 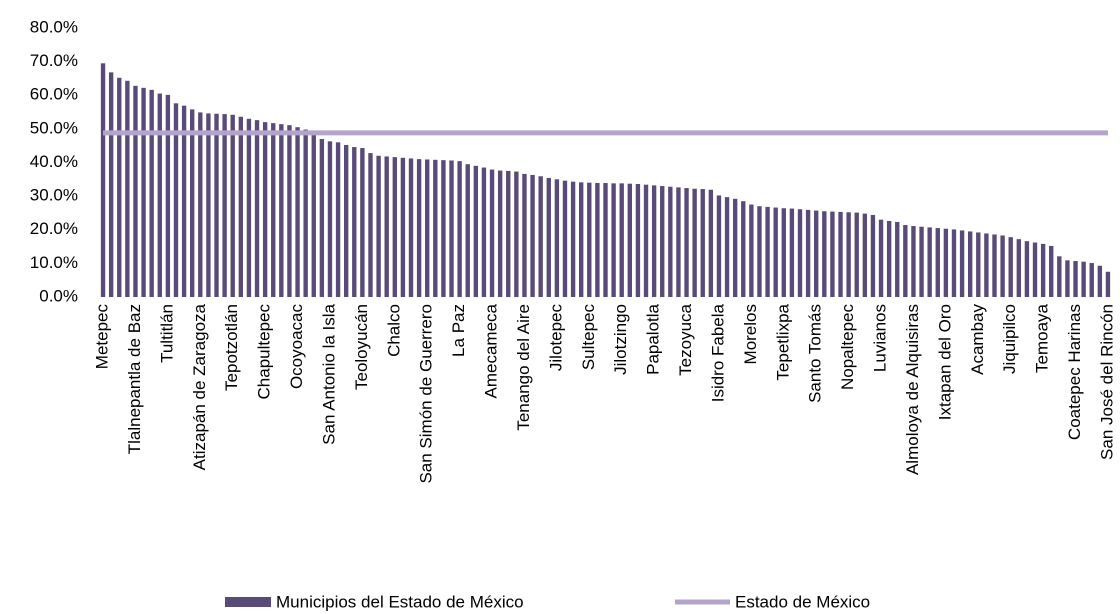 What do you see at coordinates (717, 352) in the screenshot?
I see `x-tick-label: Isidro Fabela` at bounding box center [717, 352].